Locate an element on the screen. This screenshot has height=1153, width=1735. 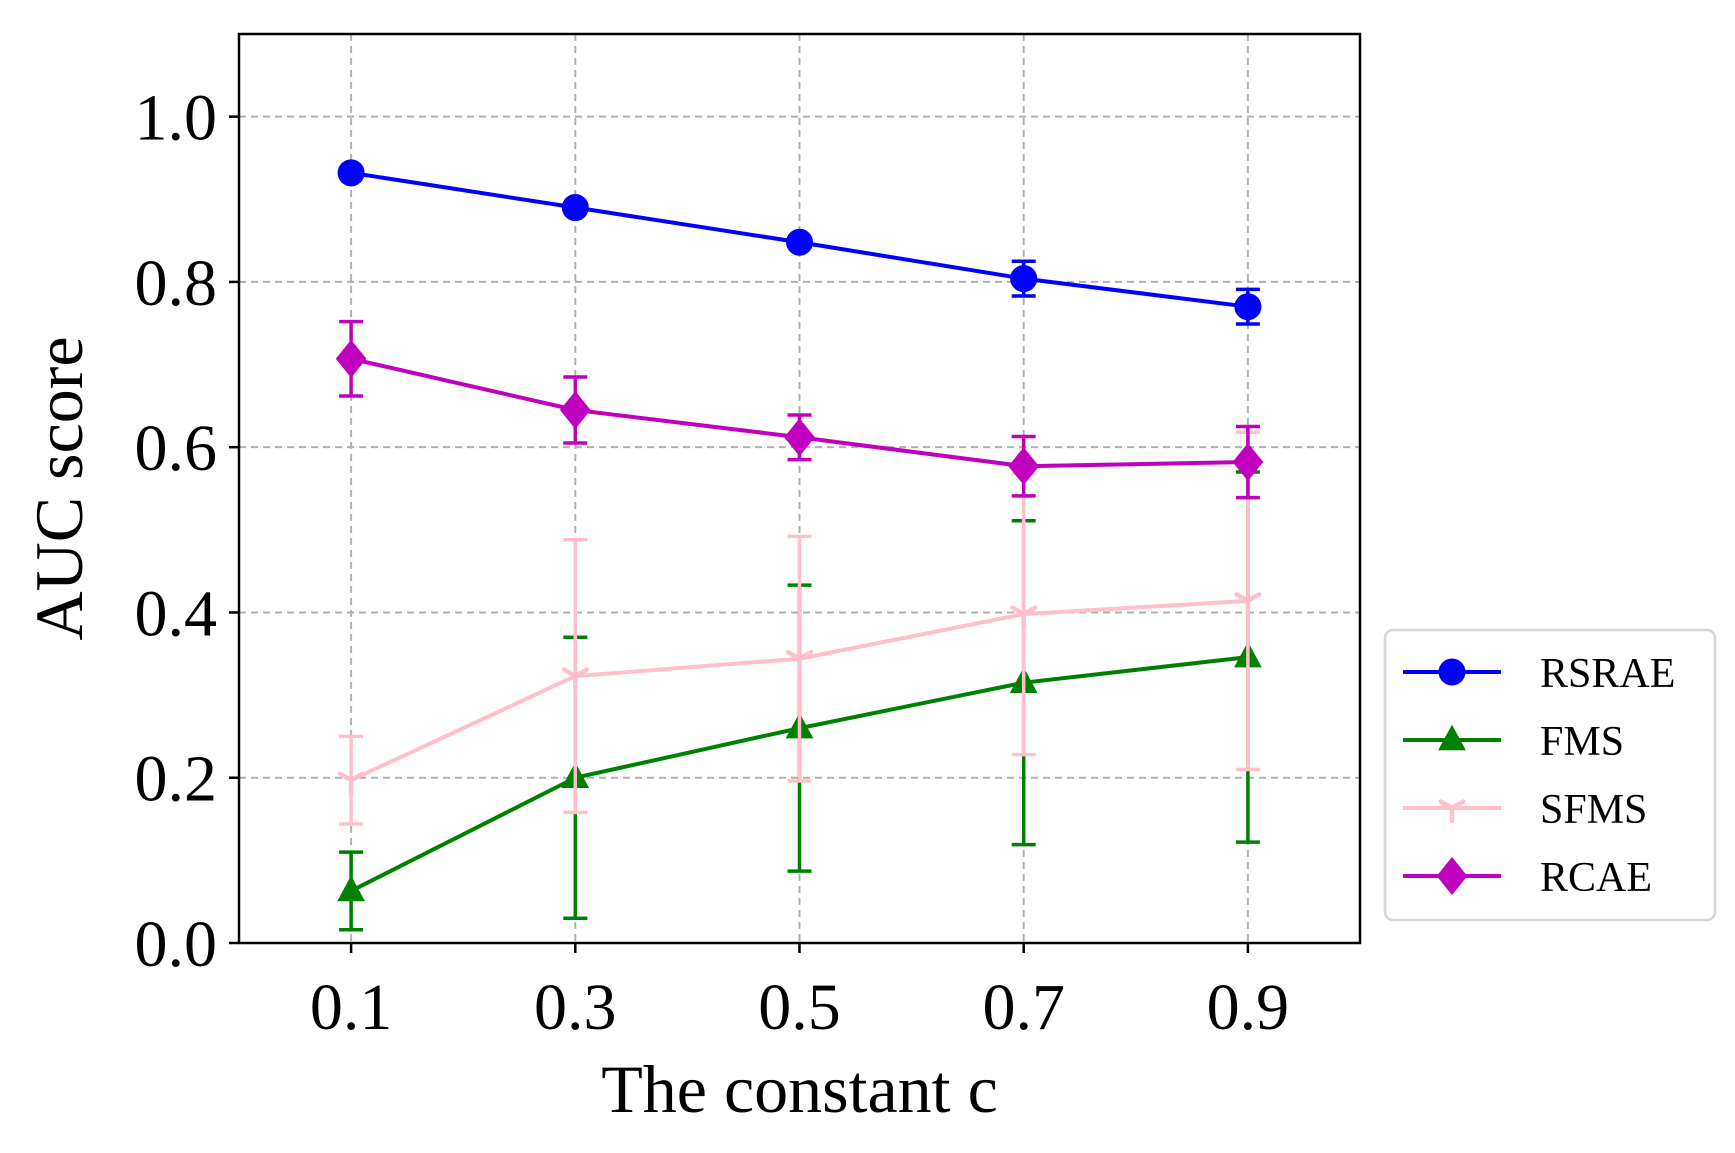
x-tick-label-0: 0.1 is located at coordinates (351, 1007).